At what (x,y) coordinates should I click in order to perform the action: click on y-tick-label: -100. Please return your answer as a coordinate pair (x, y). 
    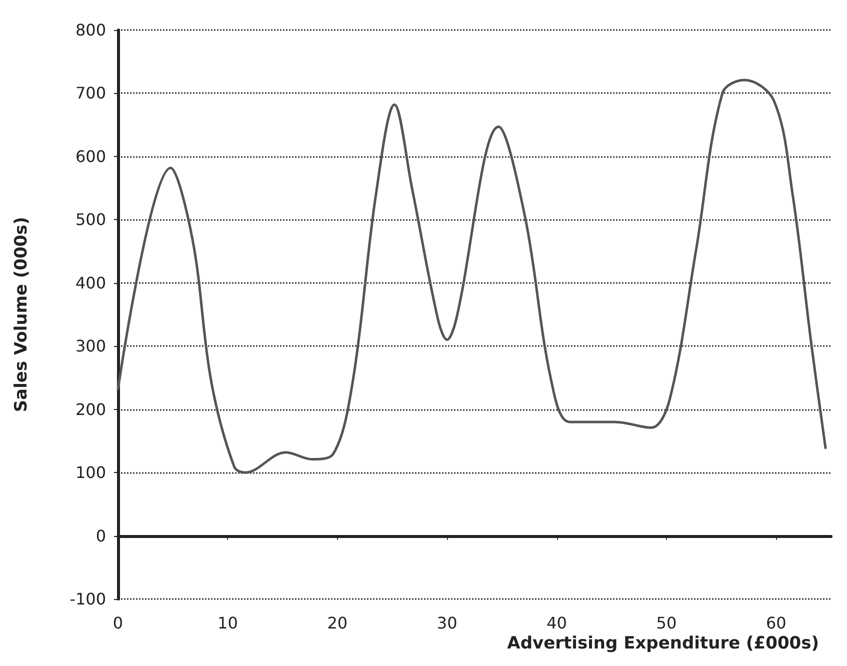
    Looking at the image, I should click on (88, 599).